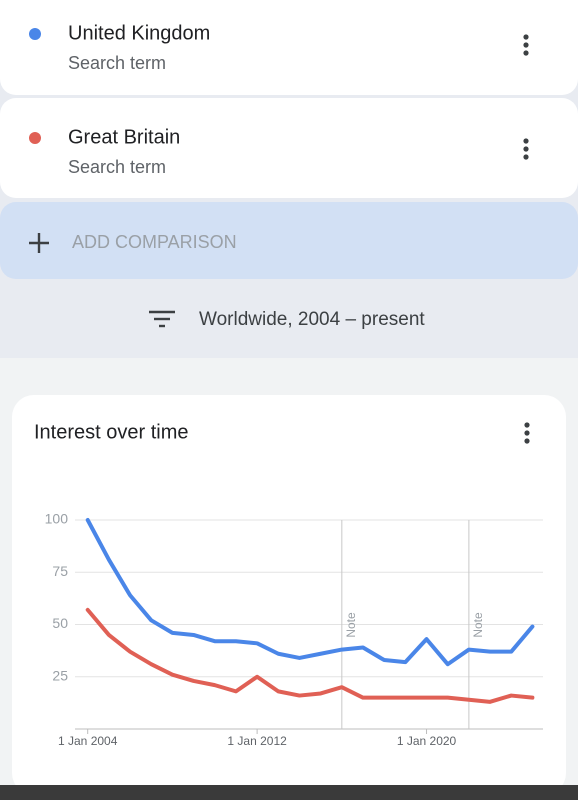 This screenshot has height=800, width=578. Describe the element at coordinates (139, 33) in the screenshot. I see `term-name: United Kingdom` at that location.